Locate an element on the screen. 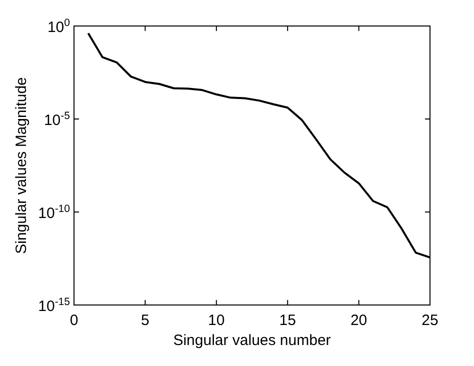 This screenshot has width=474, height=366. y-axis-title: Singular values Magnitude is located at coordinates (21, 165).